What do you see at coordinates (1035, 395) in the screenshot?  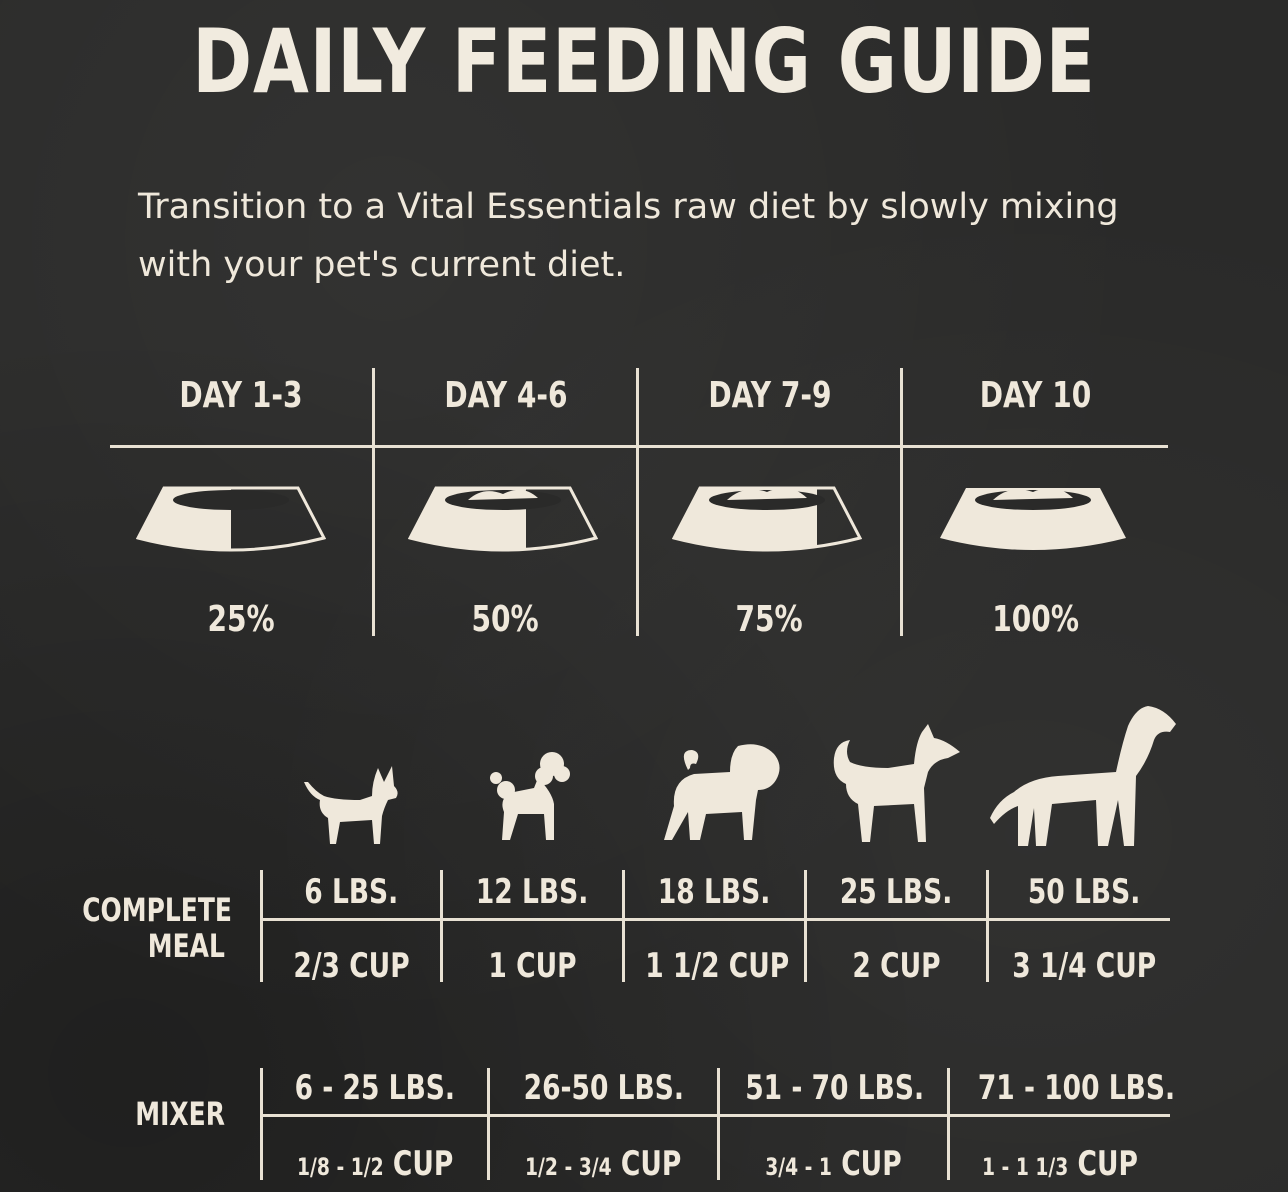 I see `day-header: DAY 10` at bounding box center [1035, 395].